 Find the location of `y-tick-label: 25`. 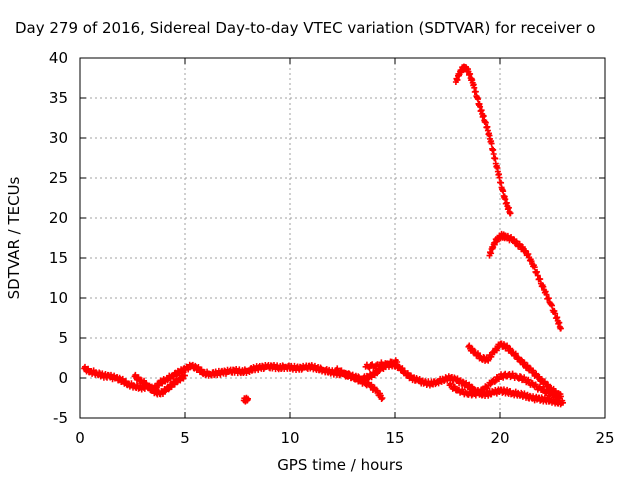

y-tick-label: 25 is located at coordinates (58, 178).